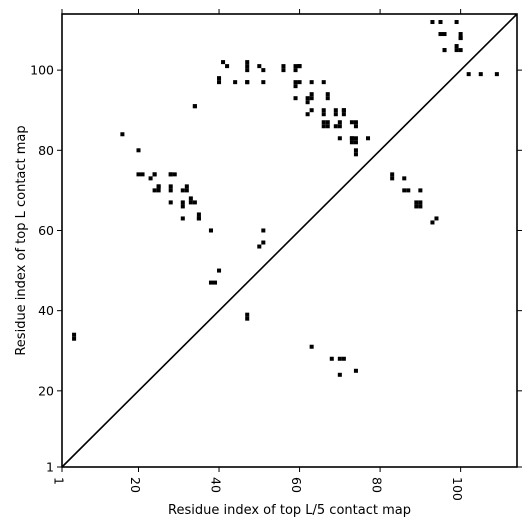 This screenshot has width=531, height=531. What do you see at coordinates (457, 489) in the screenshot?
I see `x-tick-label: 100` at bounding box center [457, 489].